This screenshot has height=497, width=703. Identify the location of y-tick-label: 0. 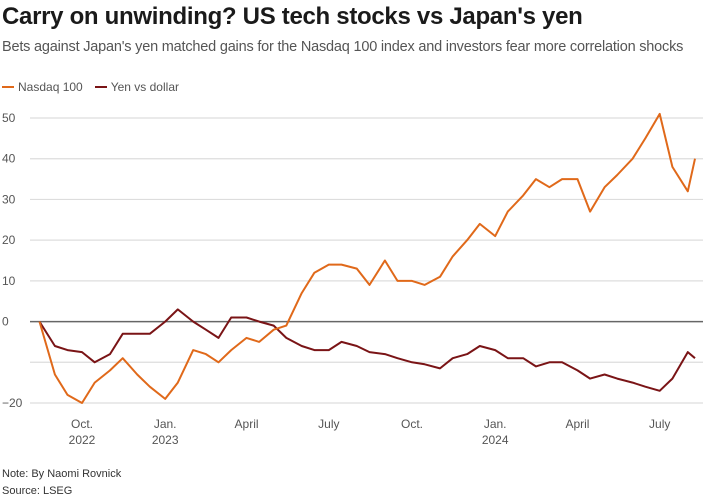
(5, 322).